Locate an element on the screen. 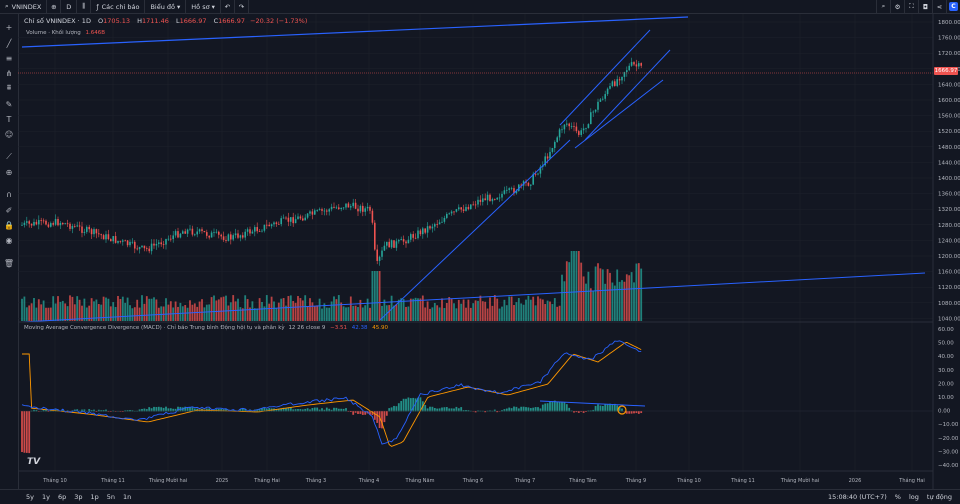  undo-button: ↶ is located at coordinates (228, 6).